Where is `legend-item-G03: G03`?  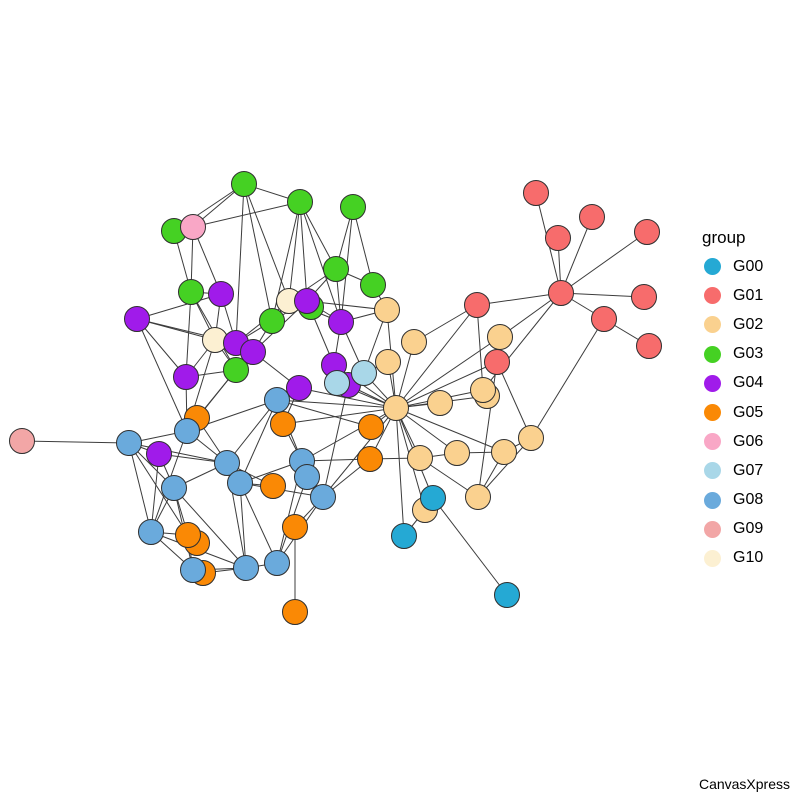 legend-item-G03: G03 is located at coordinates (750, 354).